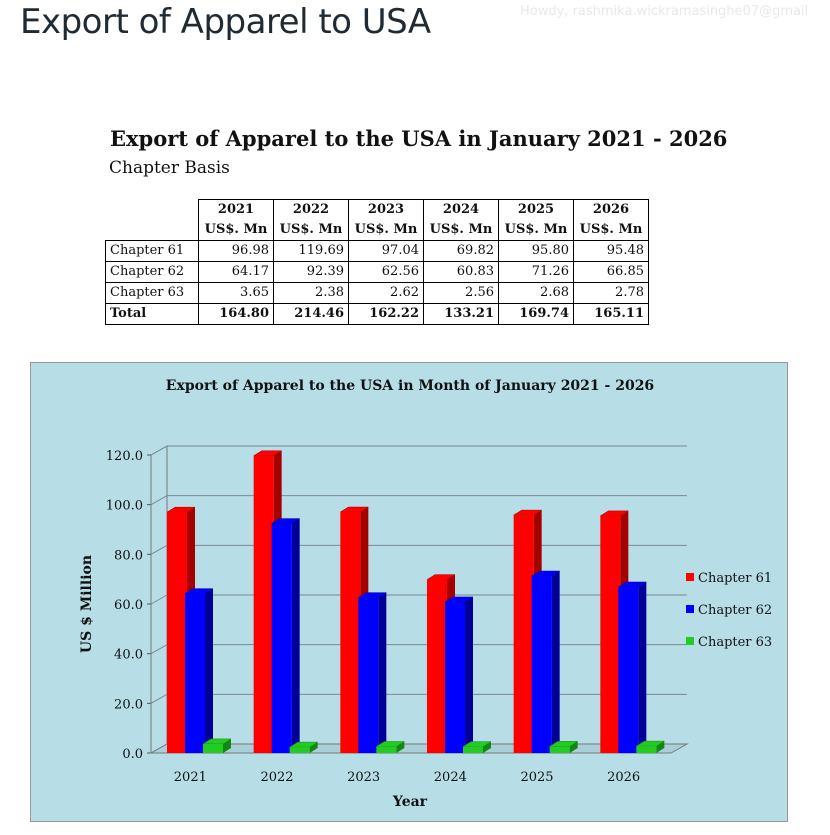  What do you see at coordinates (461, 272) in the screenshot?
I see `table-cell: 60.83` at bounding box center [461, 272].